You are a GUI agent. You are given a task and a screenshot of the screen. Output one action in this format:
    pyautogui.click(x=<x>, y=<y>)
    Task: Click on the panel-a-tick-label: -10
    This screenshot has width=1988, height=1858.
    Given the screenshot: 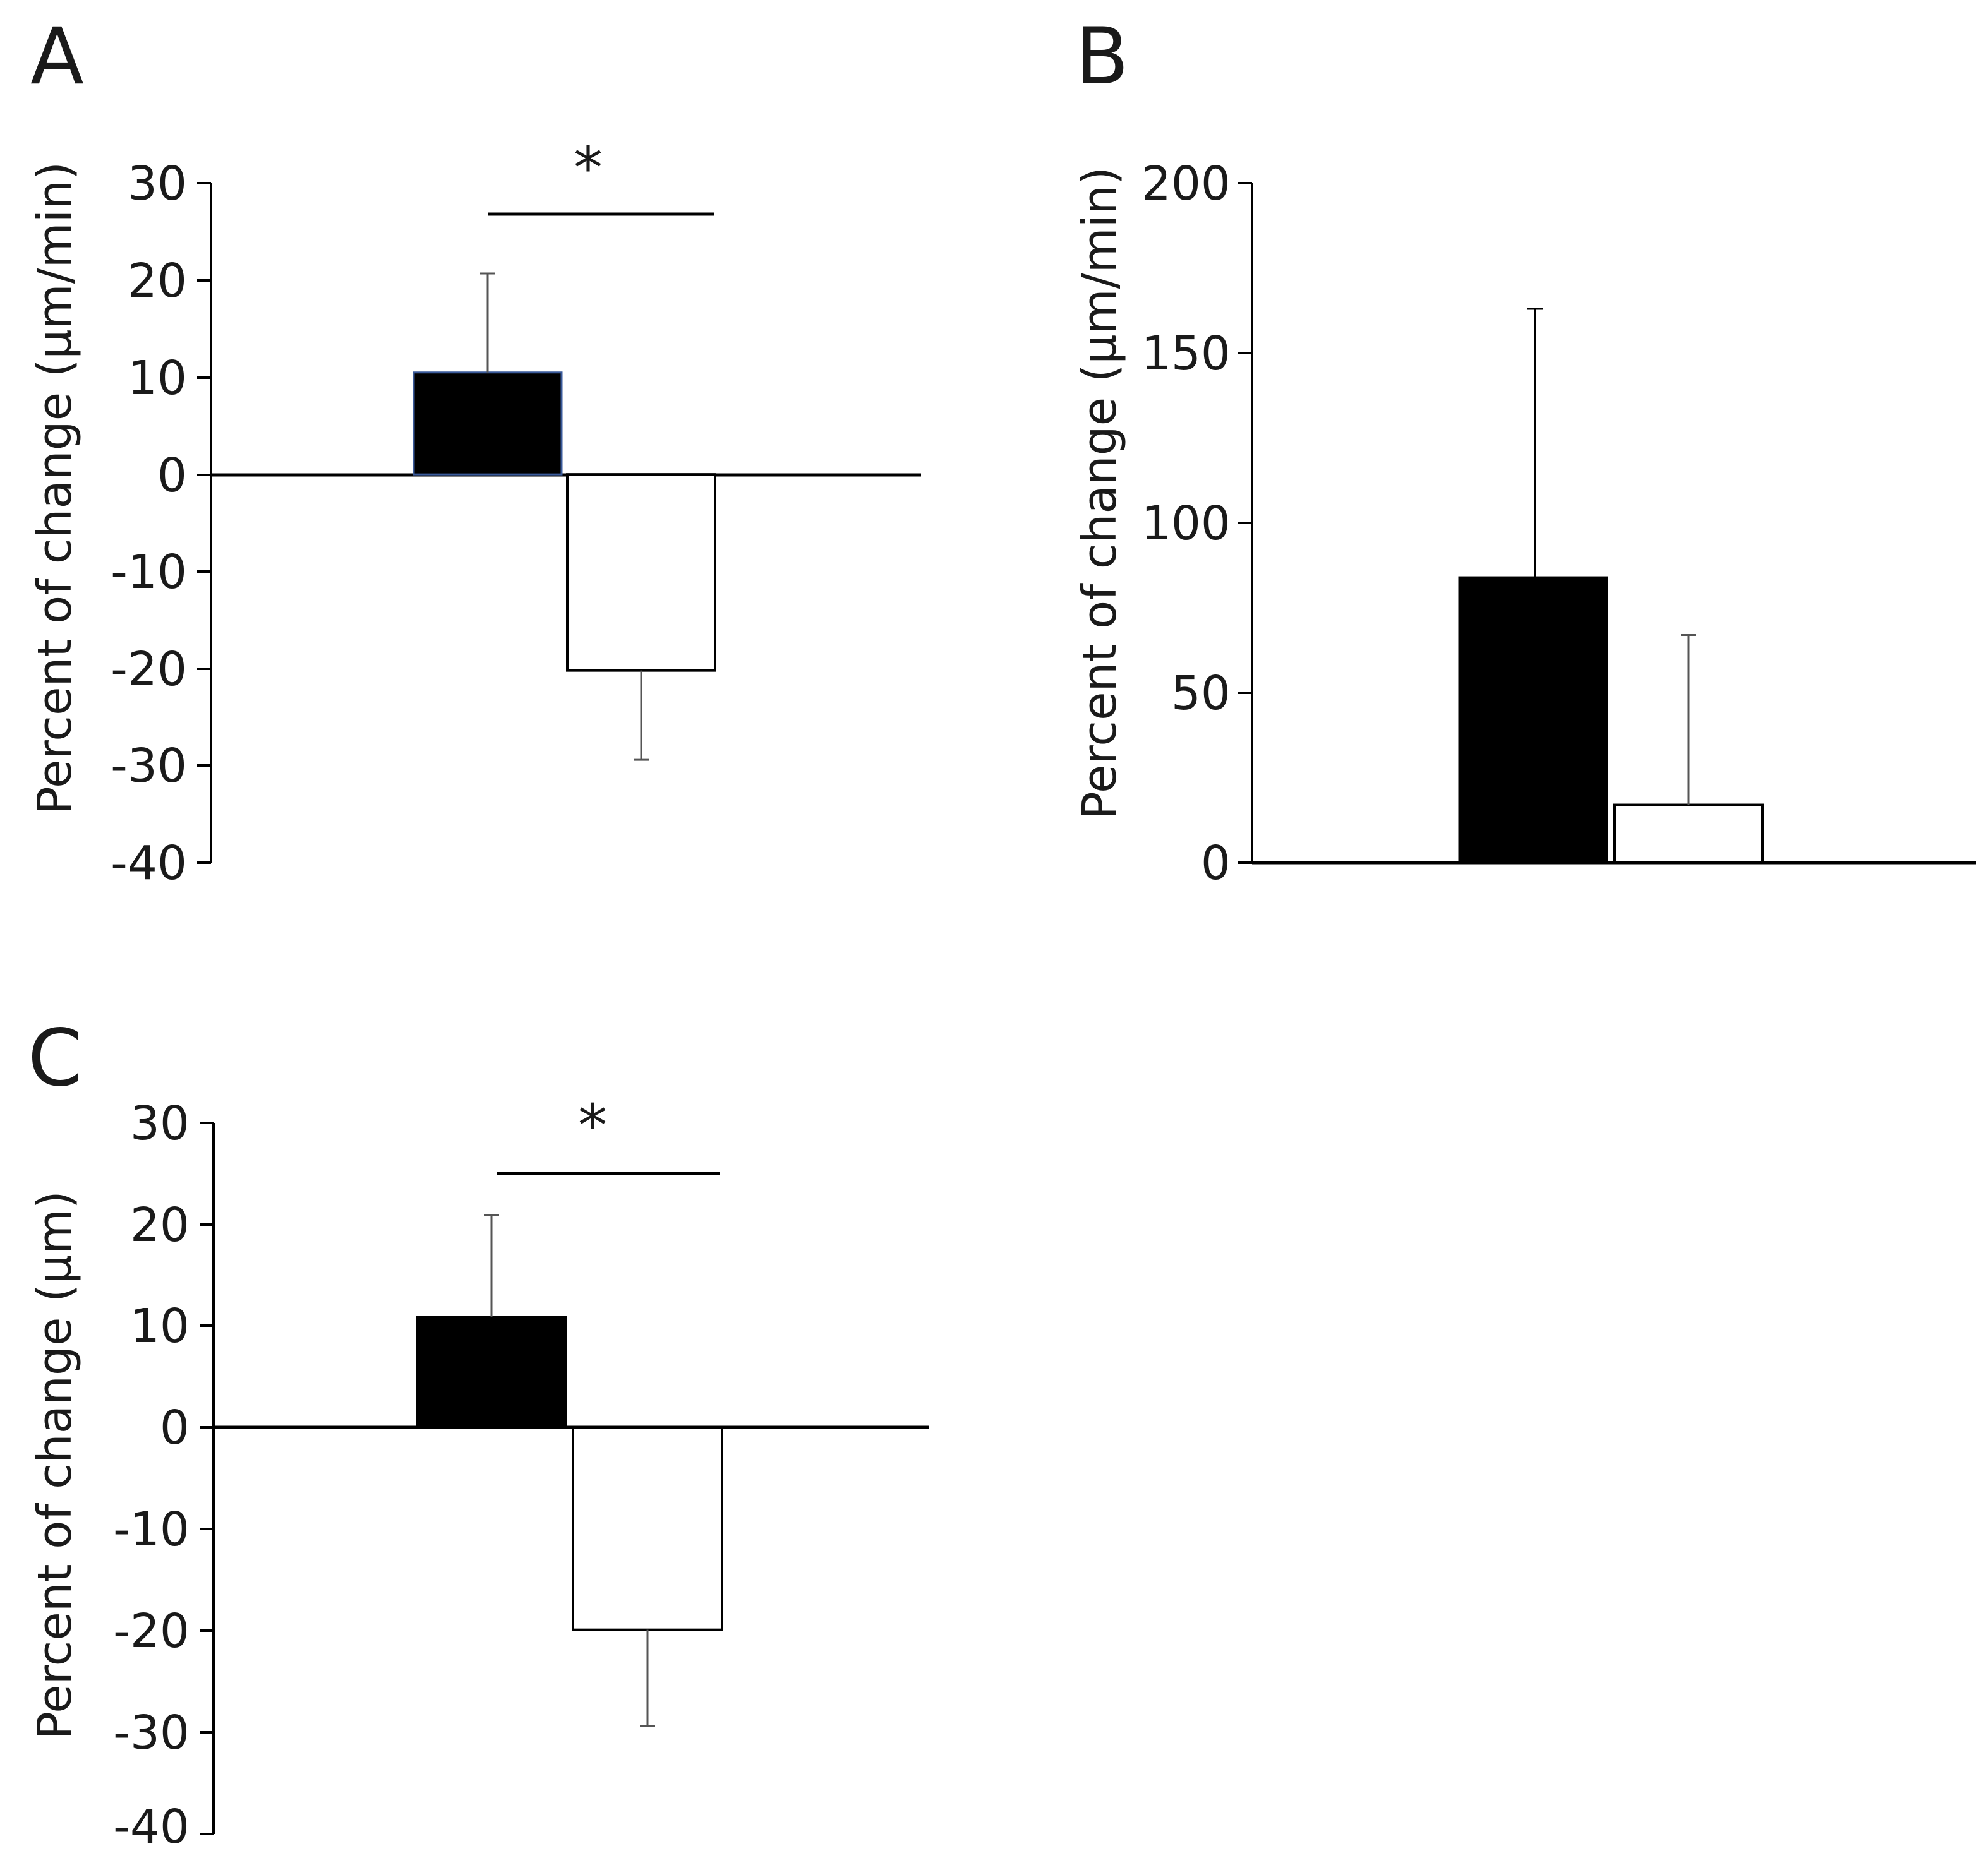 What is the action you would take?
    pyautogui.click(x=149, y=572)
    